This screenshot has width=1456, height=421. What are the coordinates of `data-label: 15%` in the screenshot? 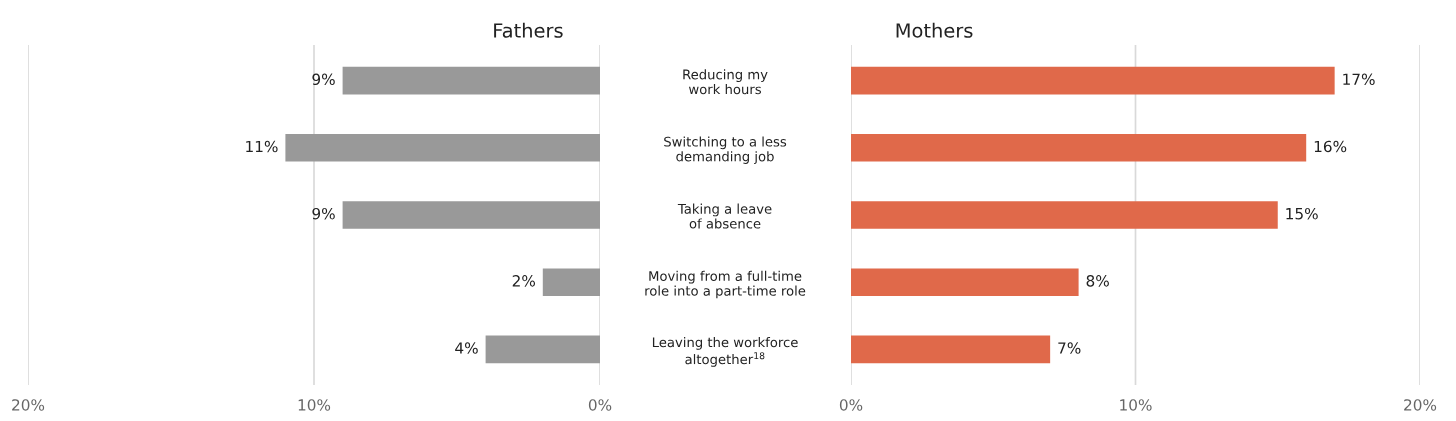 It's located at (1302, 213).